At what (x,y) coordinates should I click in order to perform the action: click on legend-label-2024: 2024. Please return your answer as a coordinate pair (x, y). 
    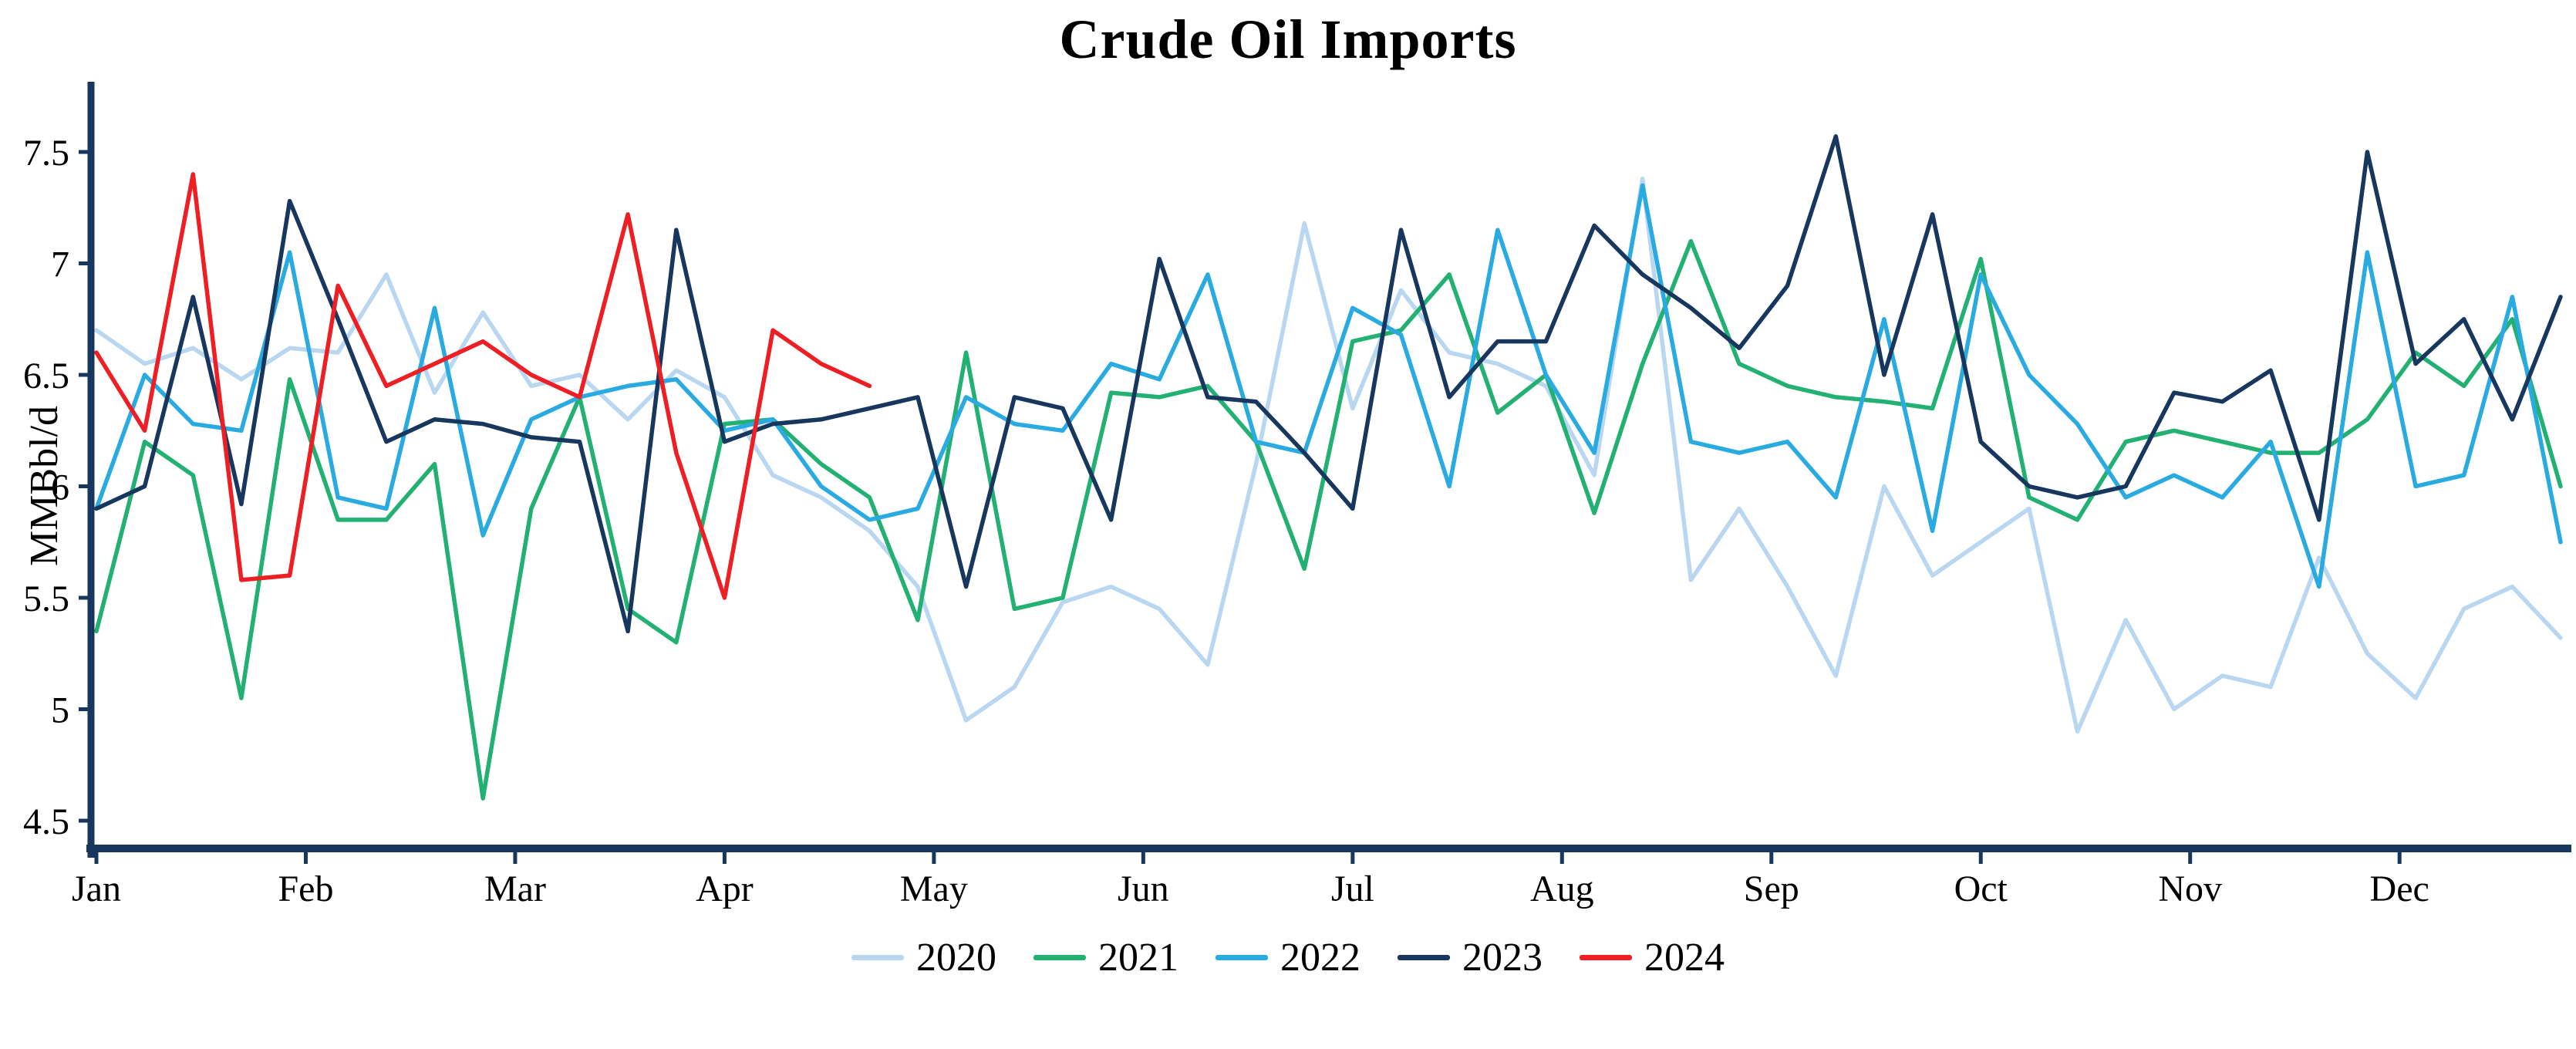
    Looking at the image, I should click on (1684, 958).